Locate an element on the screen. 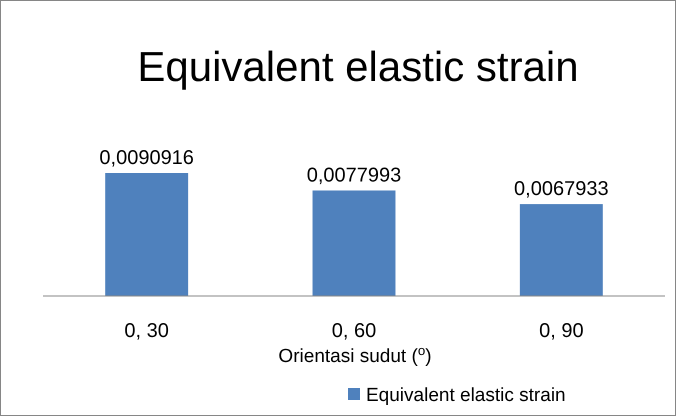  x-tick-label: 0, 30 is located at coordinates (146, 331).